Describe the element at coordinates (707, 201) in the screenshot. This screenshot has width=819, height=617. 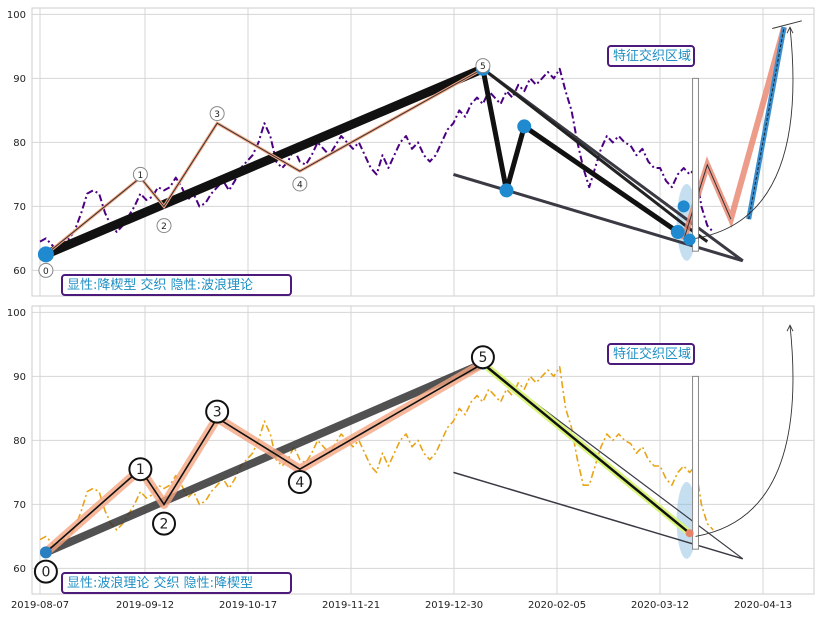
I see `forecast-zigzag` at that location.